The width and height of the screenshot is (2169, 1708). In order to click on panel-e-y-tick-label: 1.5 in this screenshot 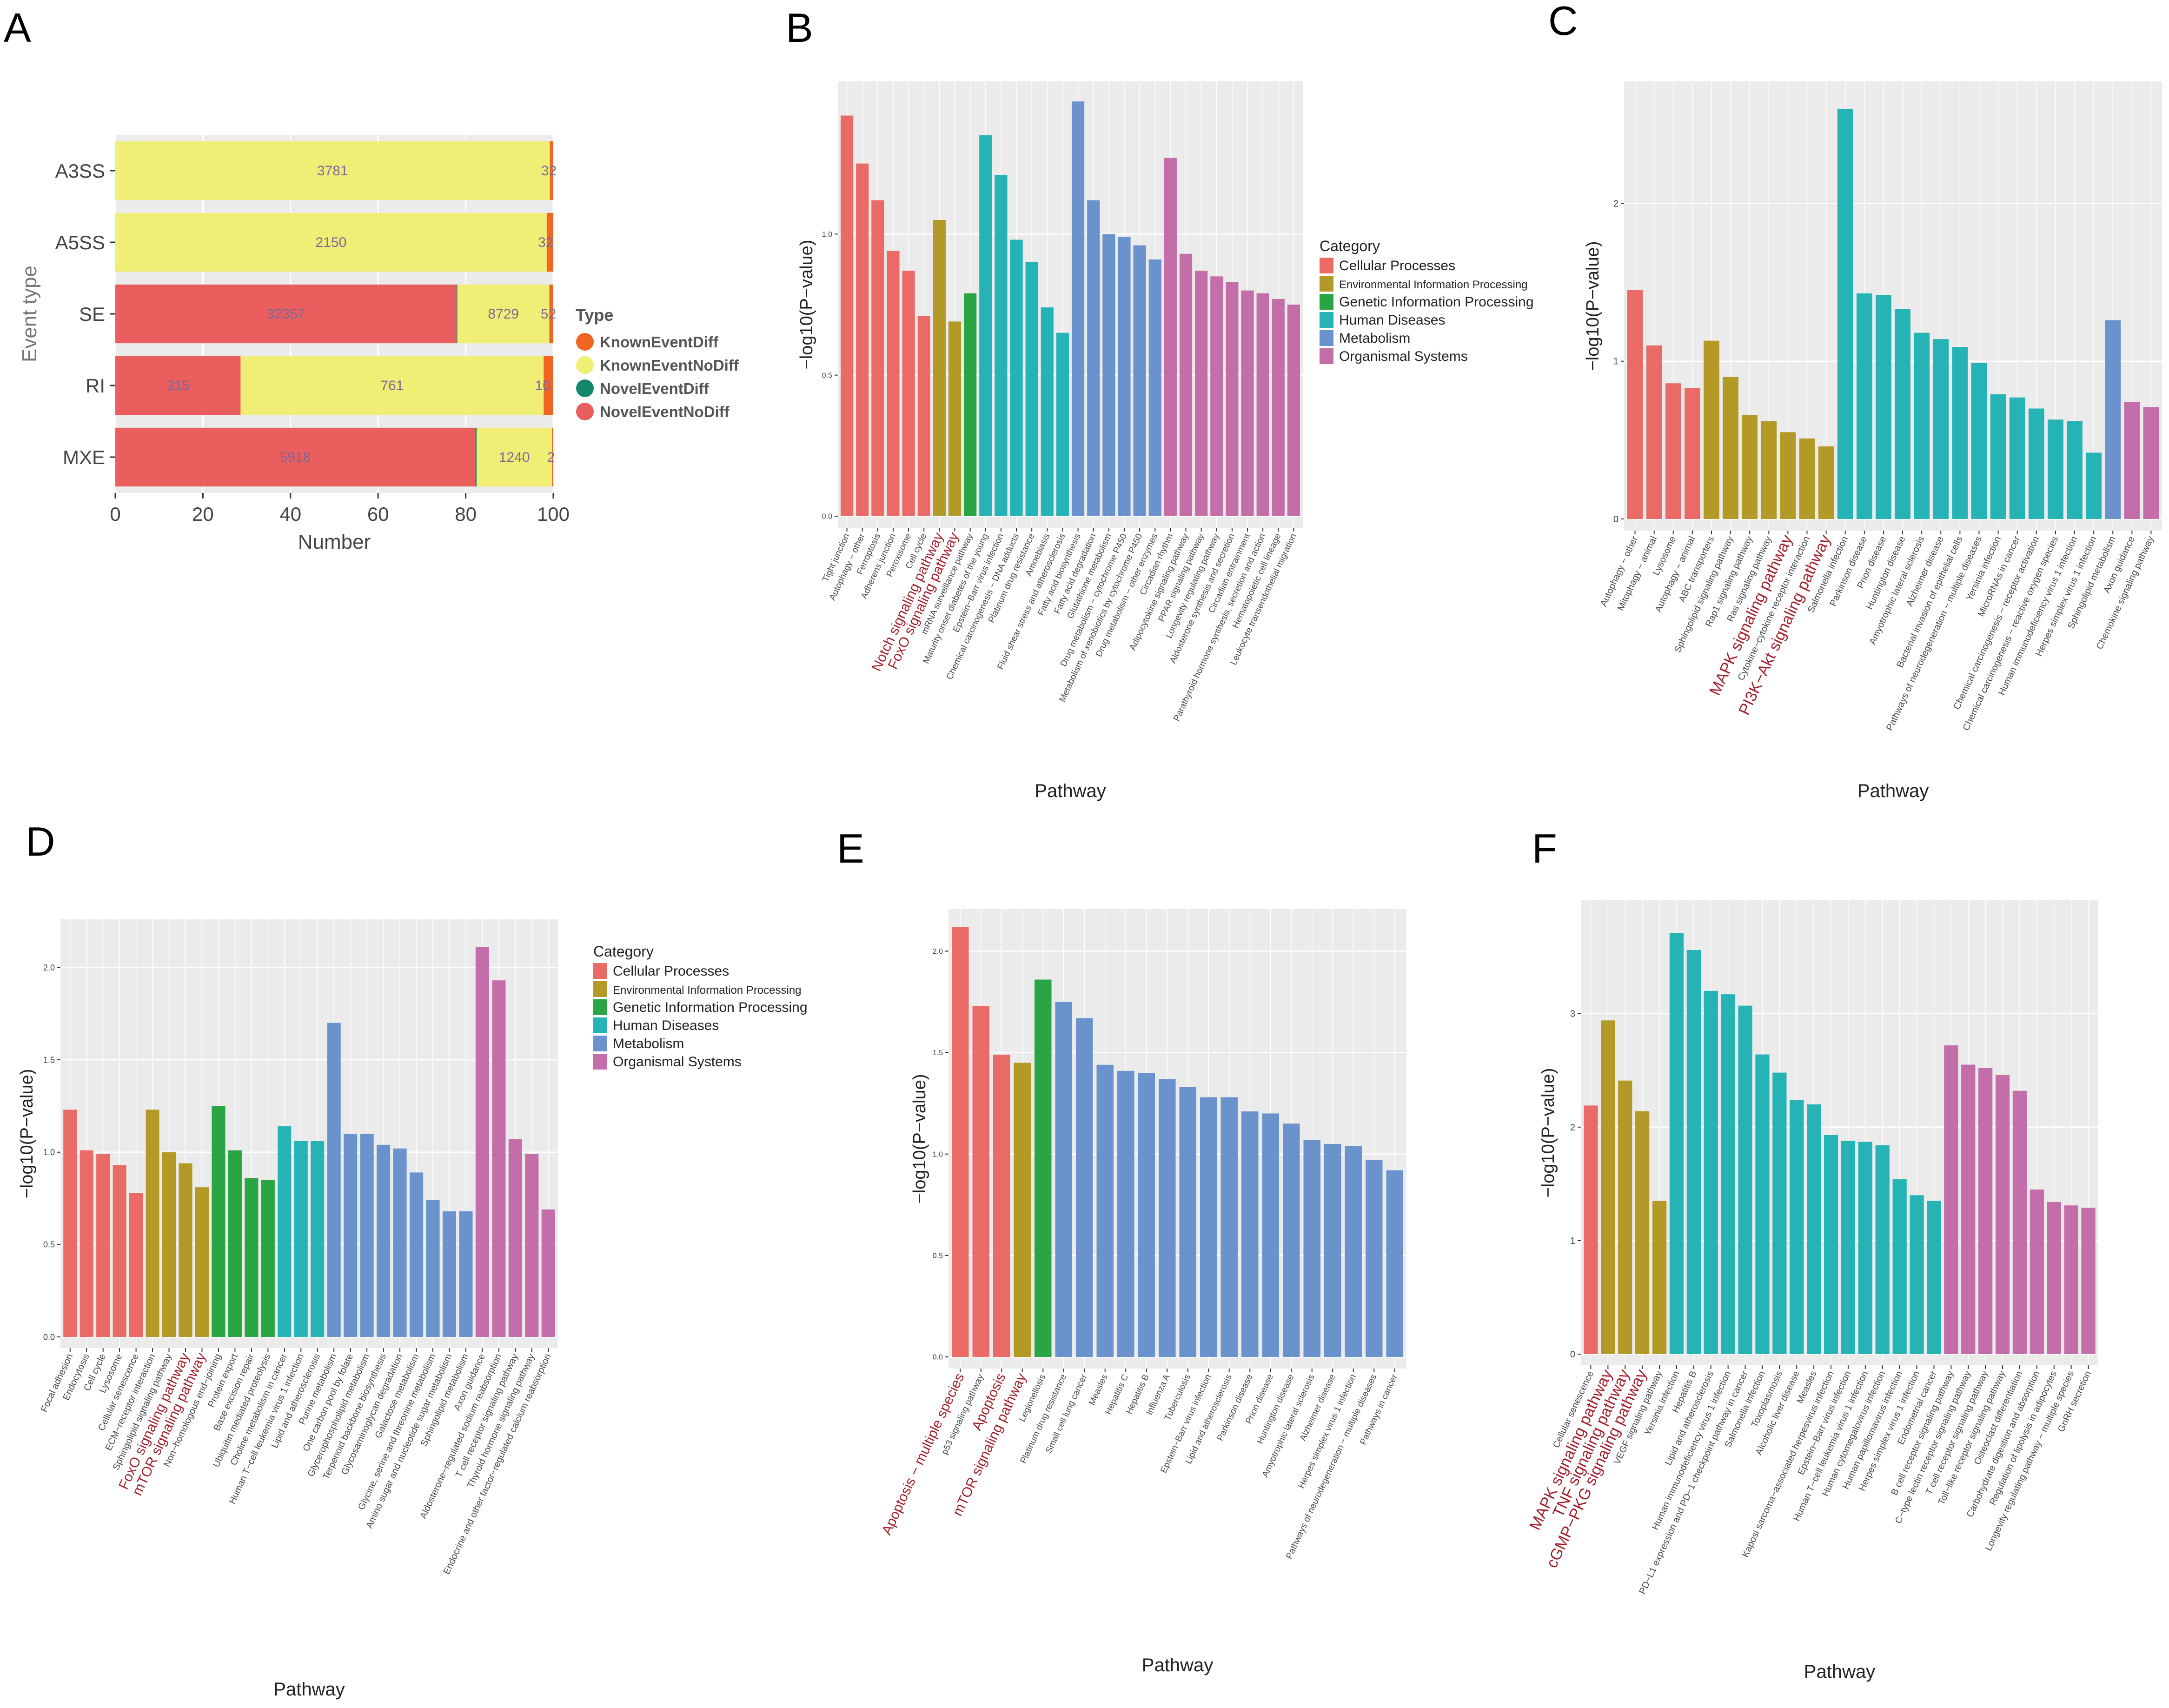, I will do `click(938, 1053)`.